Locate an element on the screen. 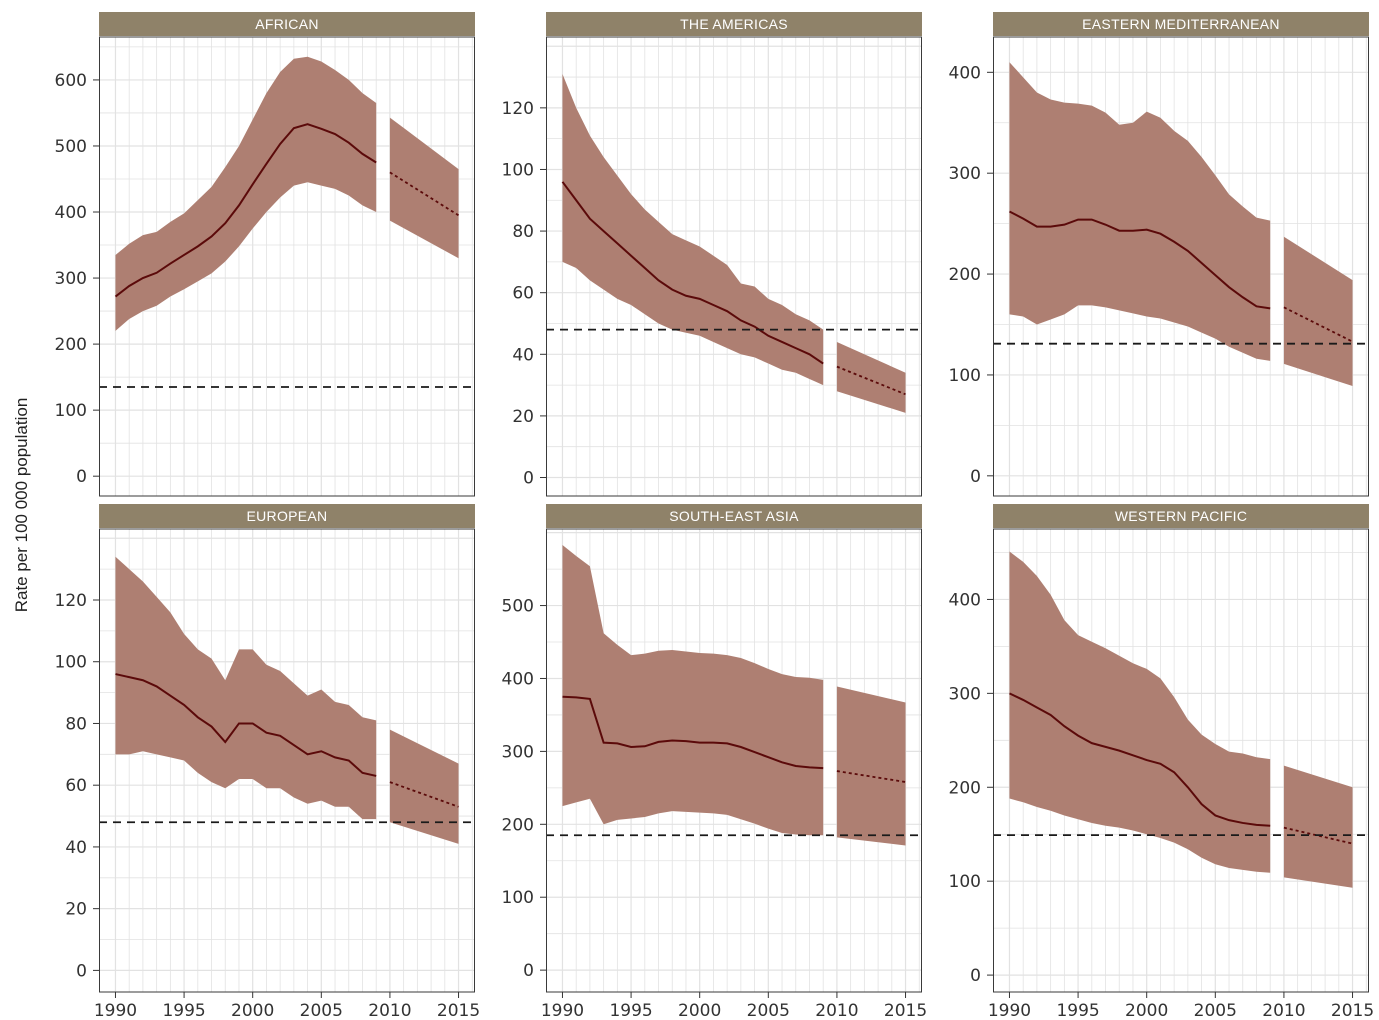  panel-the-americas: 0 20 40 60 80 100 120 THE AMERICAS is located at coordinates (712, 254).